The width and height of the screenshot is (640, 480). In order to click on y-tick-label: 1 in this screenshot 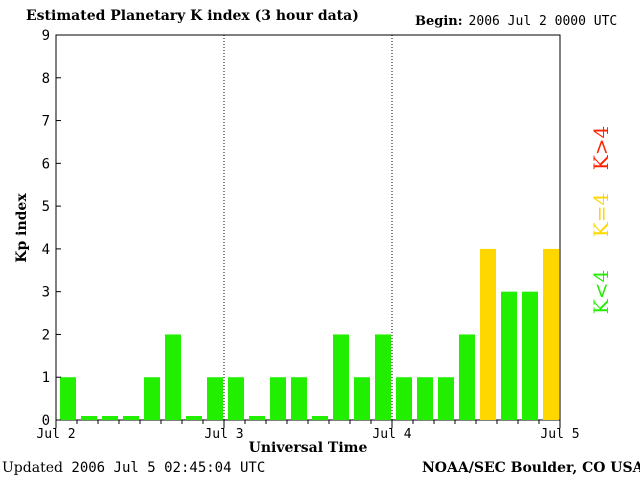, I will do `click(46, 378)`.